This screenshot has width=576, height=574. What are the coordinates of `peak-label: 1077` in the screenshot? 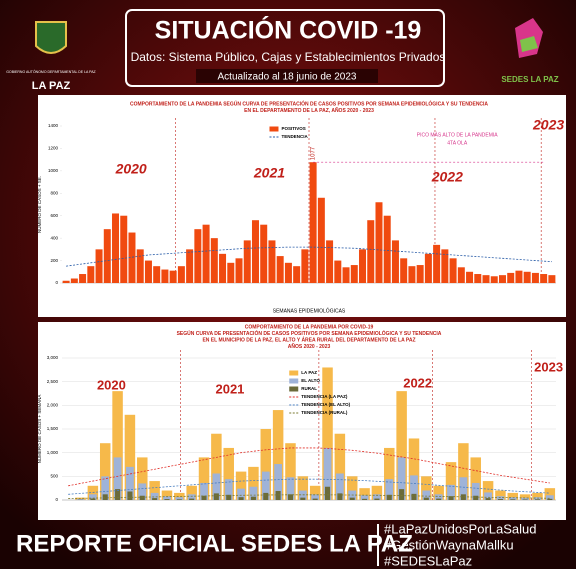 It's located at (314, 153).